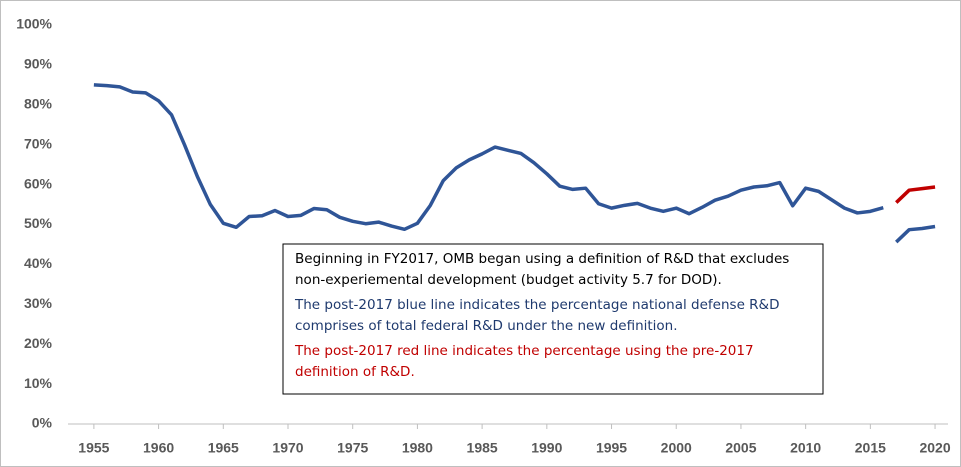 This screenshot has height=467, width=961. What do you see at coordinates (38, 263) in the screenshot?
I see `y-tick-label: 40%` at bounding box center [38, 263].